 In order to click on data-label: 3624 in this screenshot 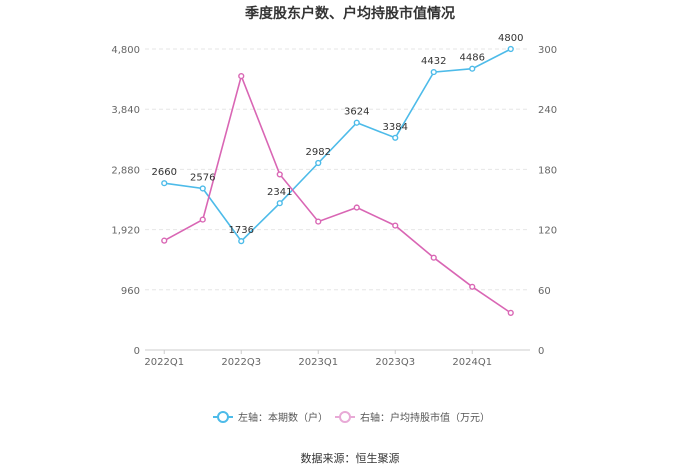, I will do `click(356, 112)`.